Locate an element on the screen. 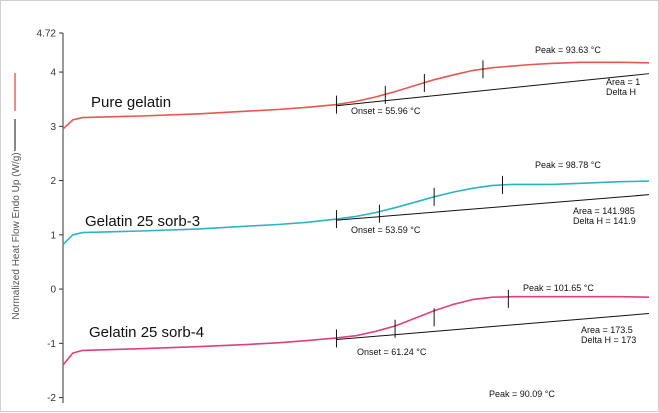  delta-h-label: Delta H = 173 is located at coordinates (608, 340).